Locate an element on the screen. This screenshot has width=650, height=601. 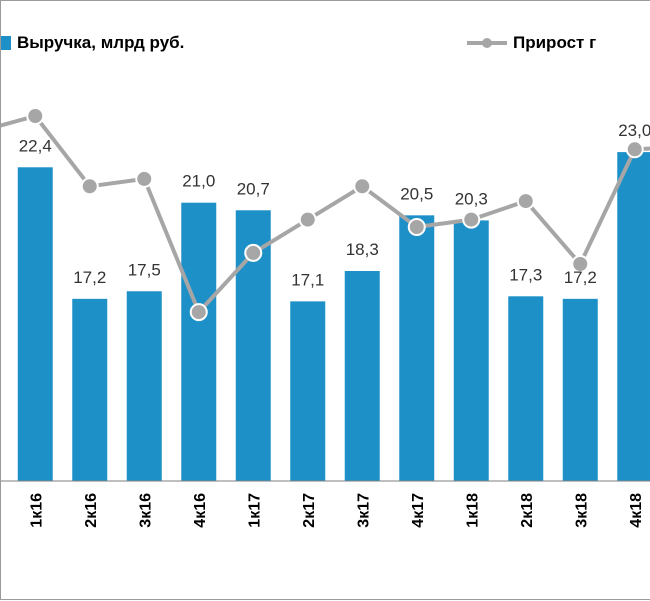
bar-value-label: 17,5 is located at coordinates (144, 269).